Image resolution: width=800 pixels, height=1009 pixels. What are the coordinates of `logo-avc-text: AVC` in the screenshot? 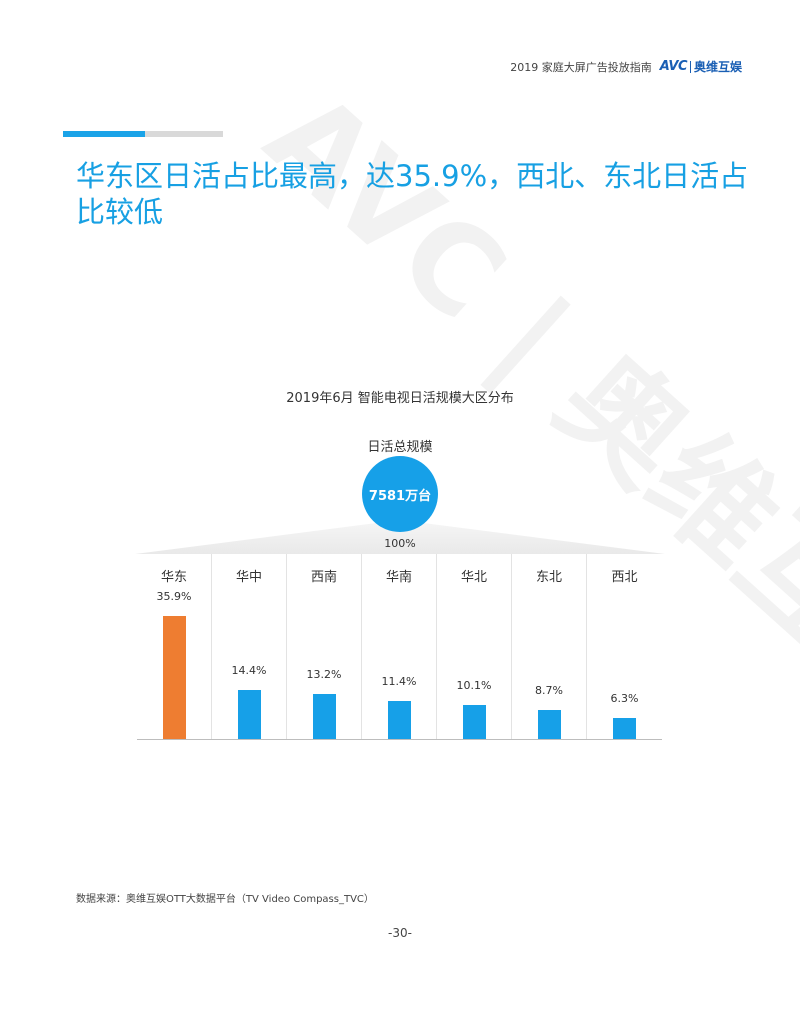 It's located at (673, 66).